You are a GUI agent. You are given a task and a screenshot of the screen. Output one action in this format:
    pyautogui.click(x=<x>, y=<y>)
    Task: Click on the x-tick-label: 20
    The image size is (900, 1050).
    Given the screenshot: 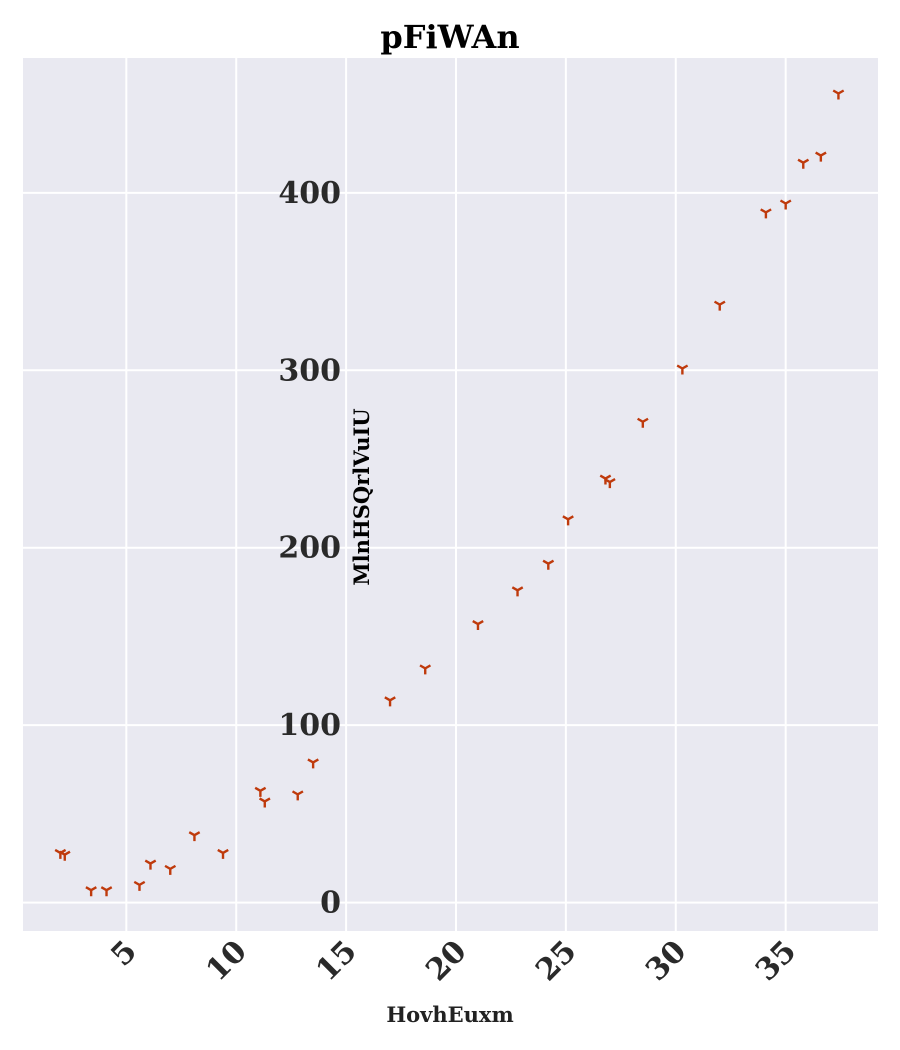 What is the action you would take?
    pyautogui.click(x=446, y=961)
    